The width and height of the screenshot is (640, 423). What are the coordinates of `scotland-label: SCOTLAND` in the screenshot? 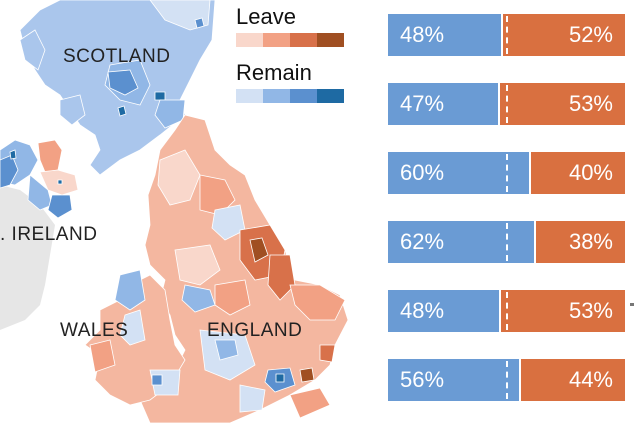 It's located at (117, 56).